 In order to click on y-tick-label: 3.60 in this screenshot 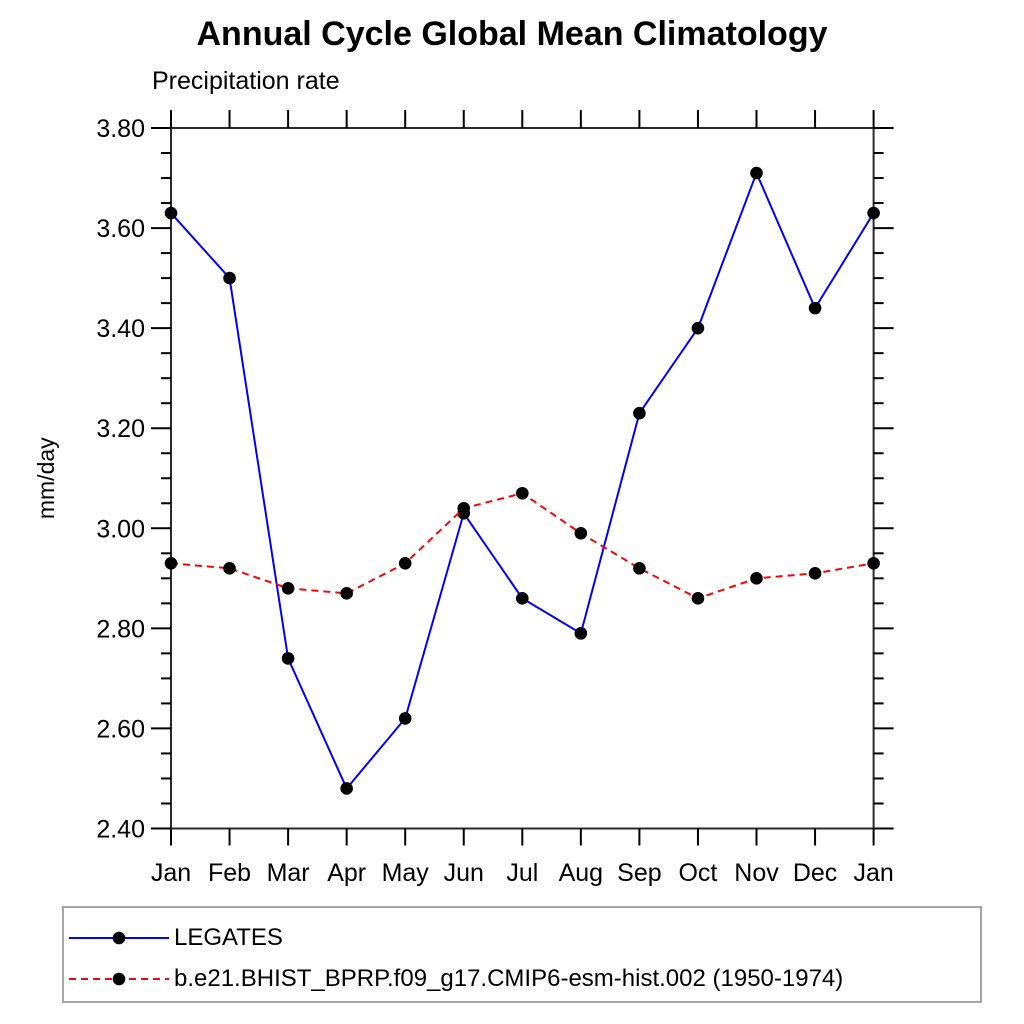, I will do `click(120, 229)`.